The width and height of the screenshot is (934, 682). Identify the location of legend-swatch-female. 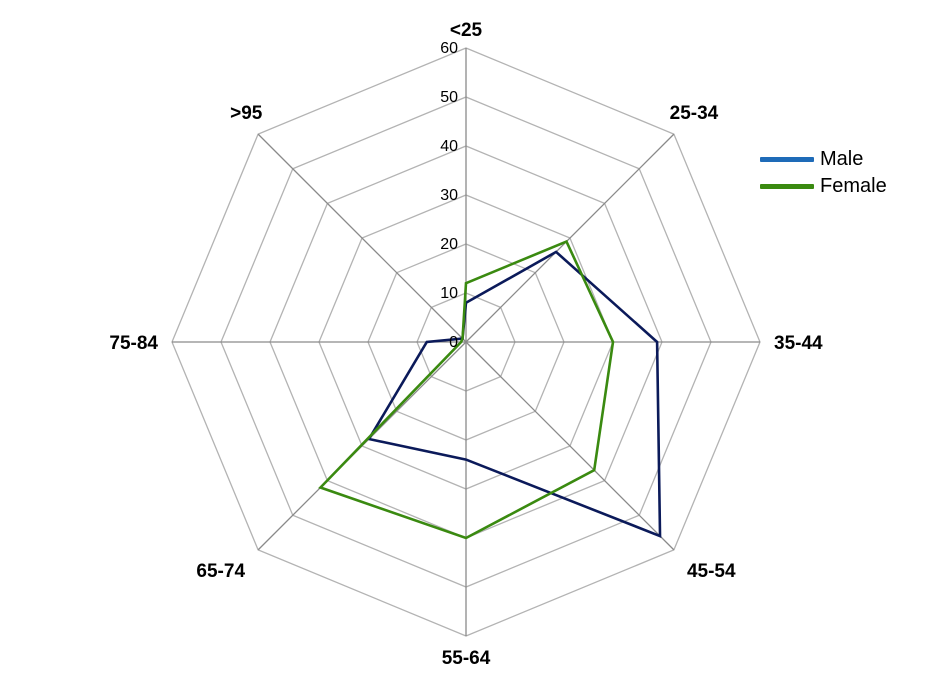
(787, 186).